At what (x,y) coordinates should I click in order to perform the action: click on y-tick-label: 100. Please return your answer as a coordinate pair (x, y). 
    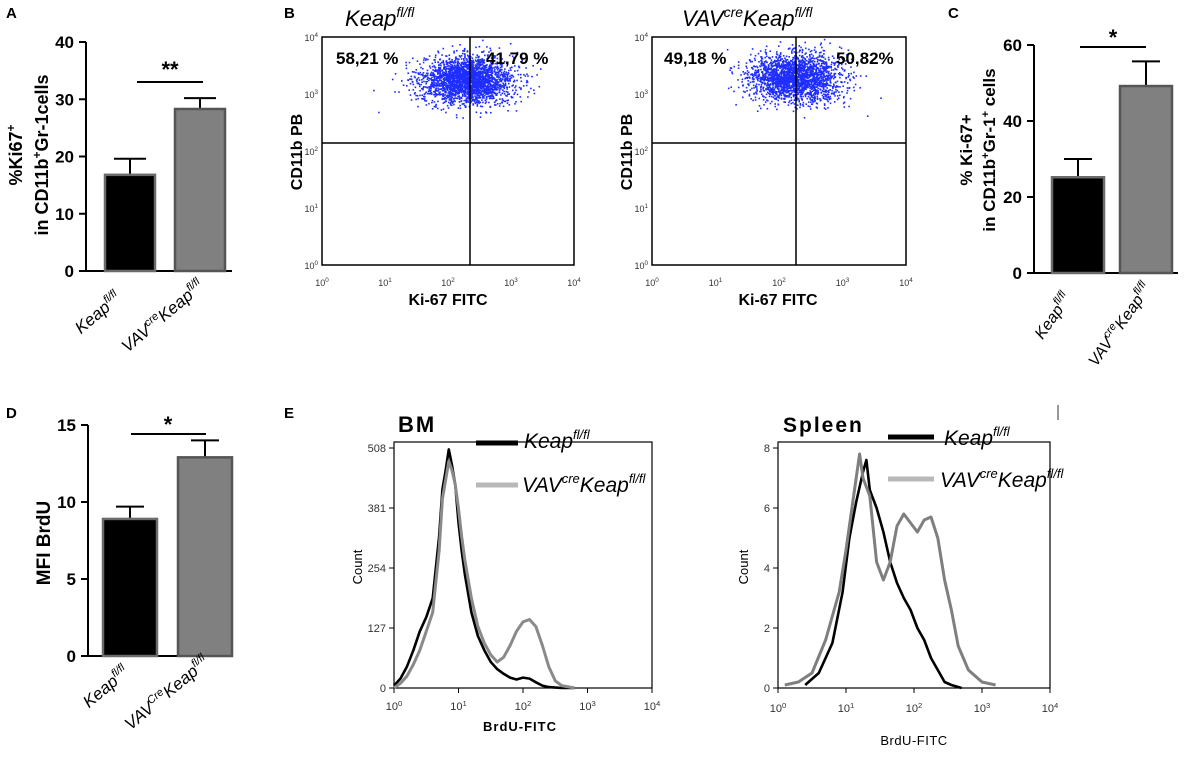
    Looking at the image, I should click on (641, 265).